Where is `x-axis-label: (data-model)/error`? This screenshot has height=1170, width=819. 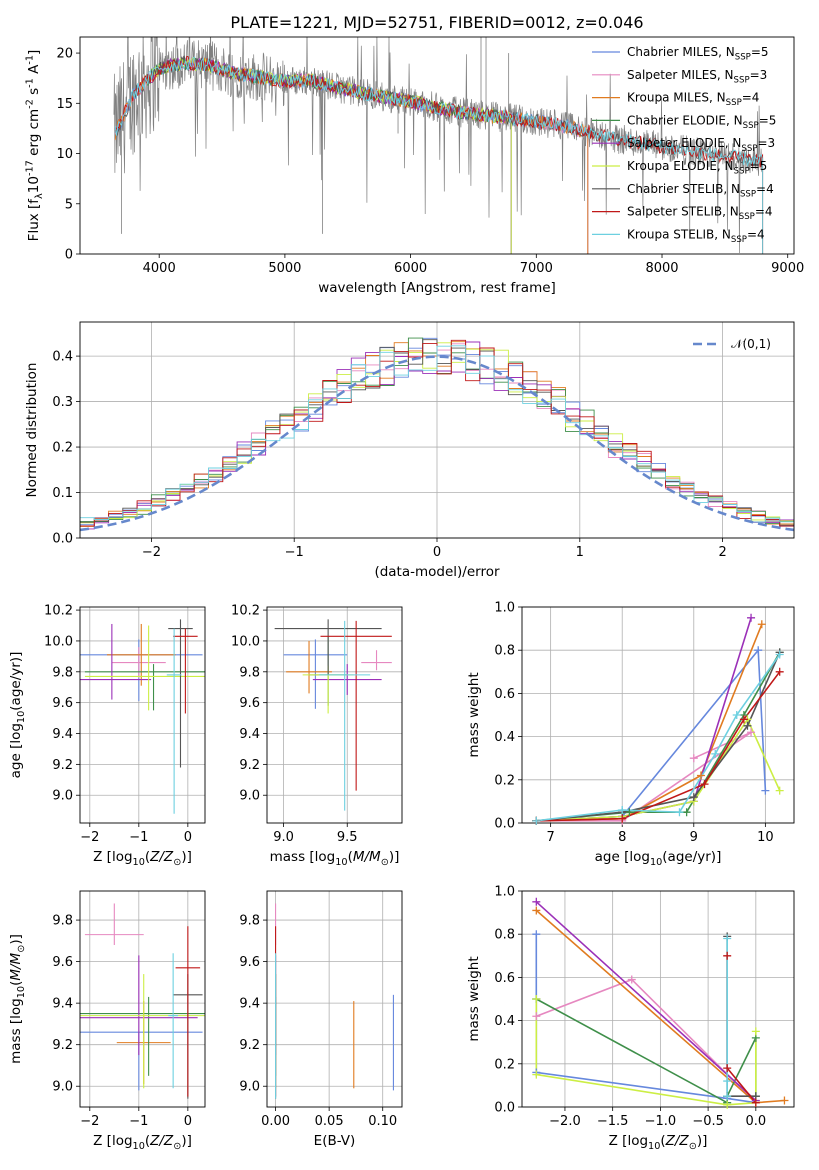 x-axis-label: (data-model)/error is located at coordinates (437, 572).